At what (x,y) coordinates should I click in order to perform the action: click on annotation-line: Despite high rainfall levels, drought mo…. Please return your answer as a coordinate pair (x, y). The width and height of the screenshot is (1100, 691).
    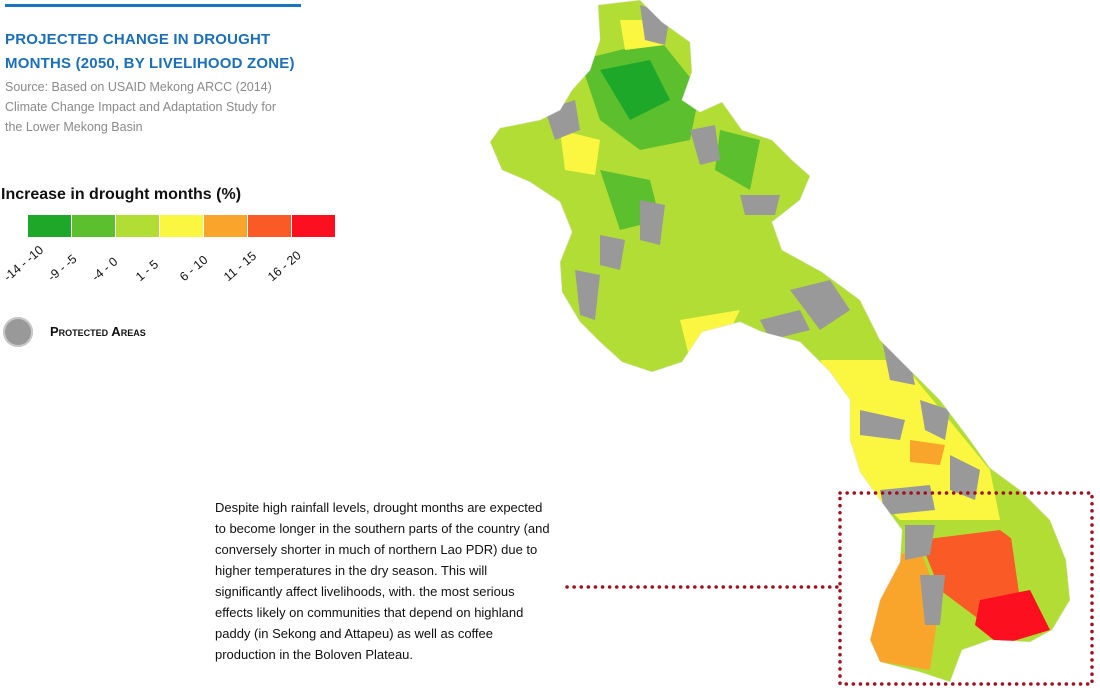
    Looking at the image, I should click on (379, 507).